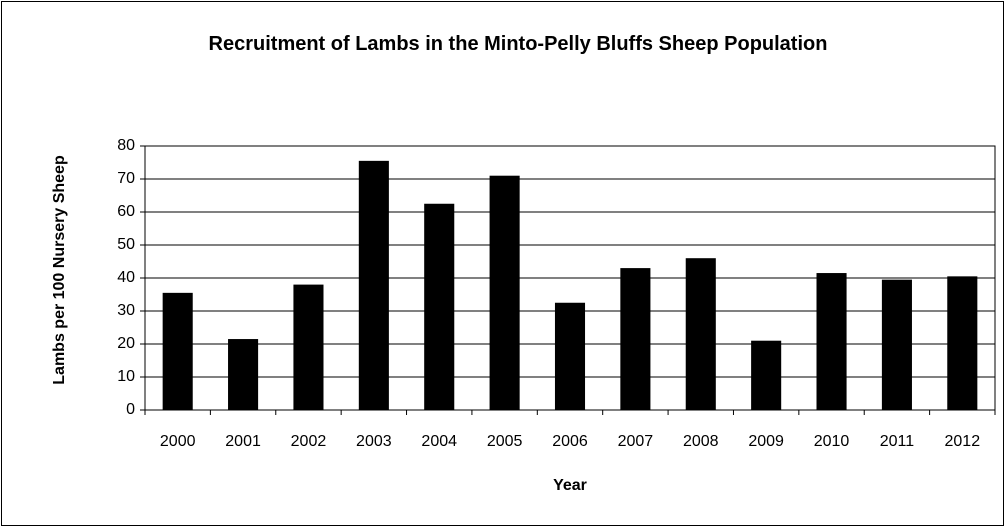 This screenshot has height=527, width=1005. I want to click on x-tick-label: 2000, so click(178, 441).